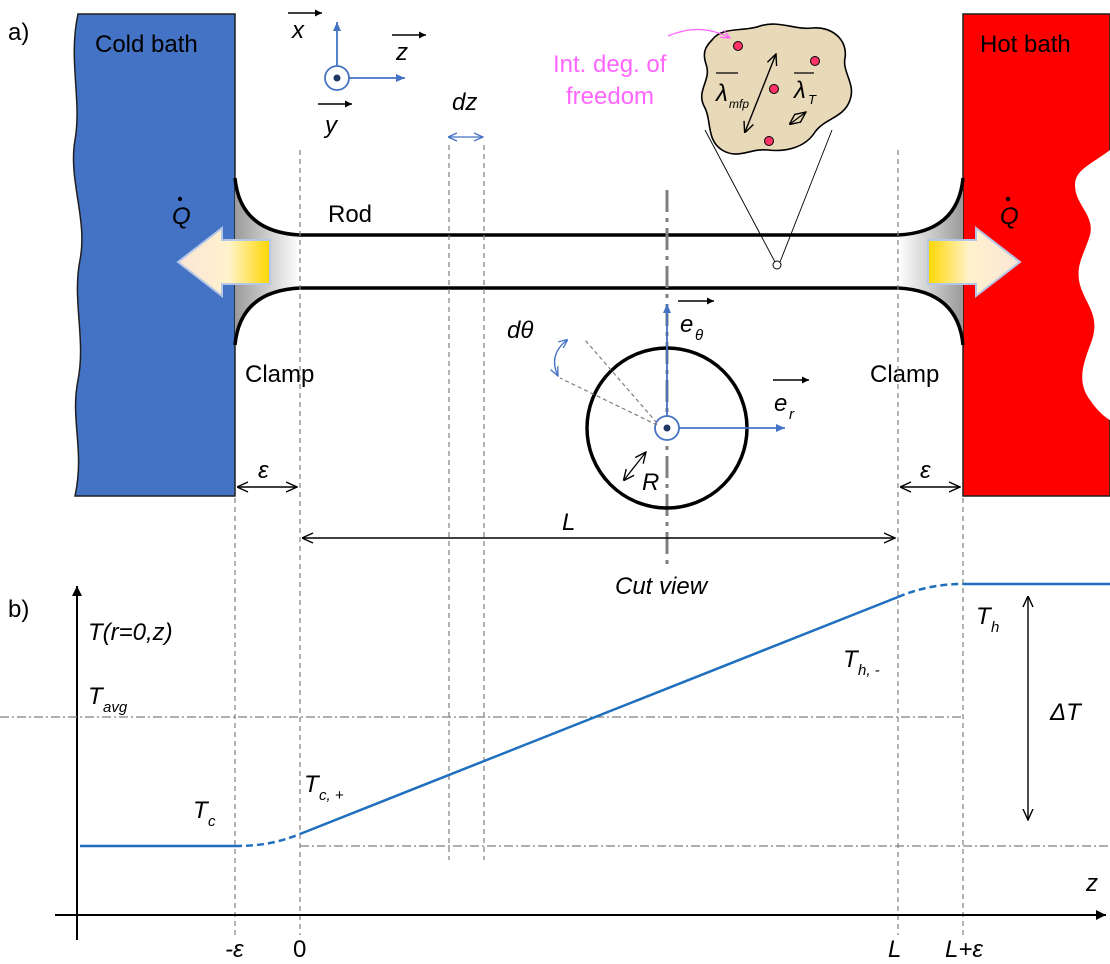 The image size is (1110, 964). I want to click on lambda-mfp-sub: mfp, so click(739, 104).